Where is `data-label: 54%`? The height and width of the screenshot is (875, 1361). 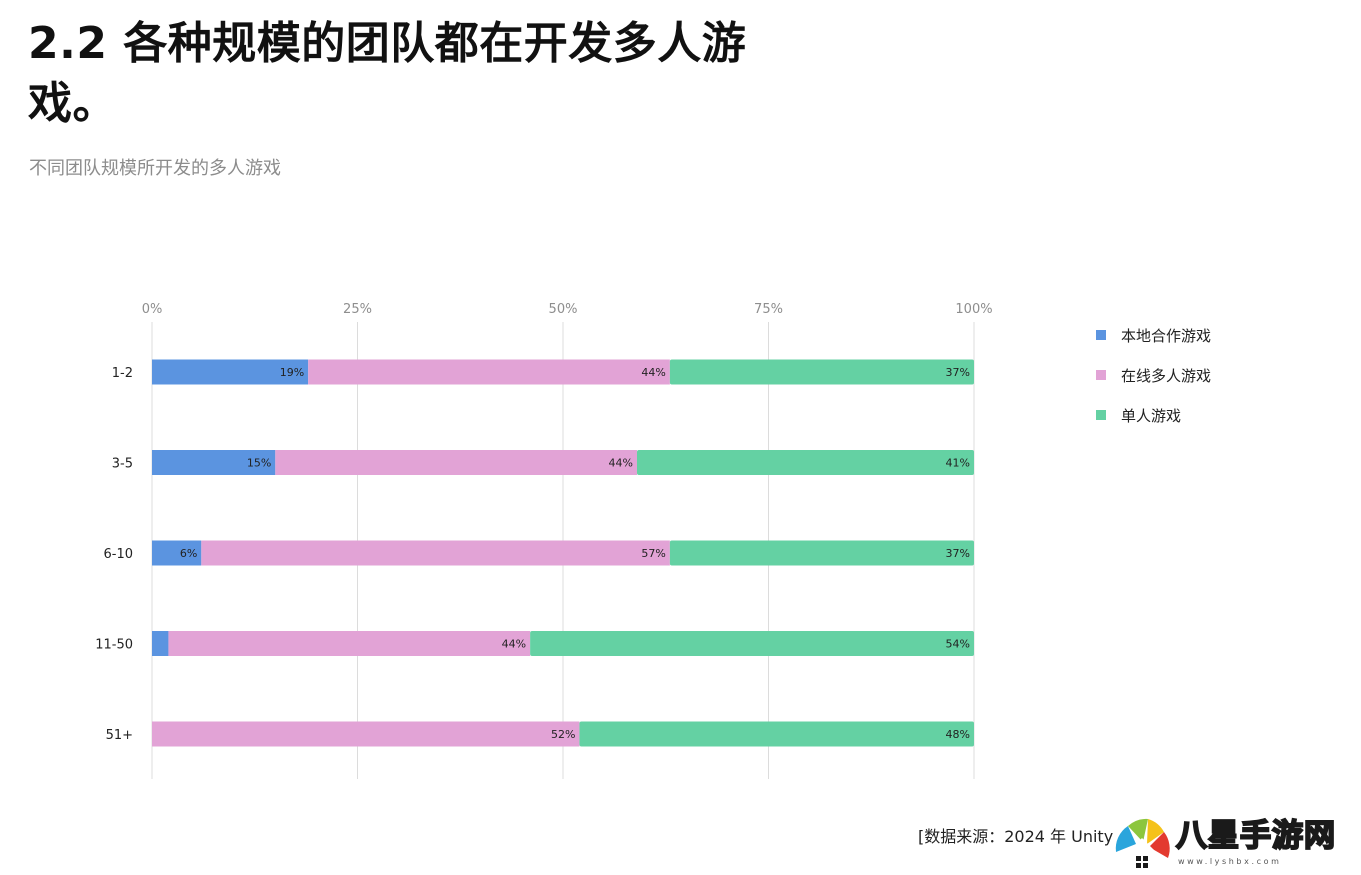 data-label: 54% is located at coordinates (958, 644).